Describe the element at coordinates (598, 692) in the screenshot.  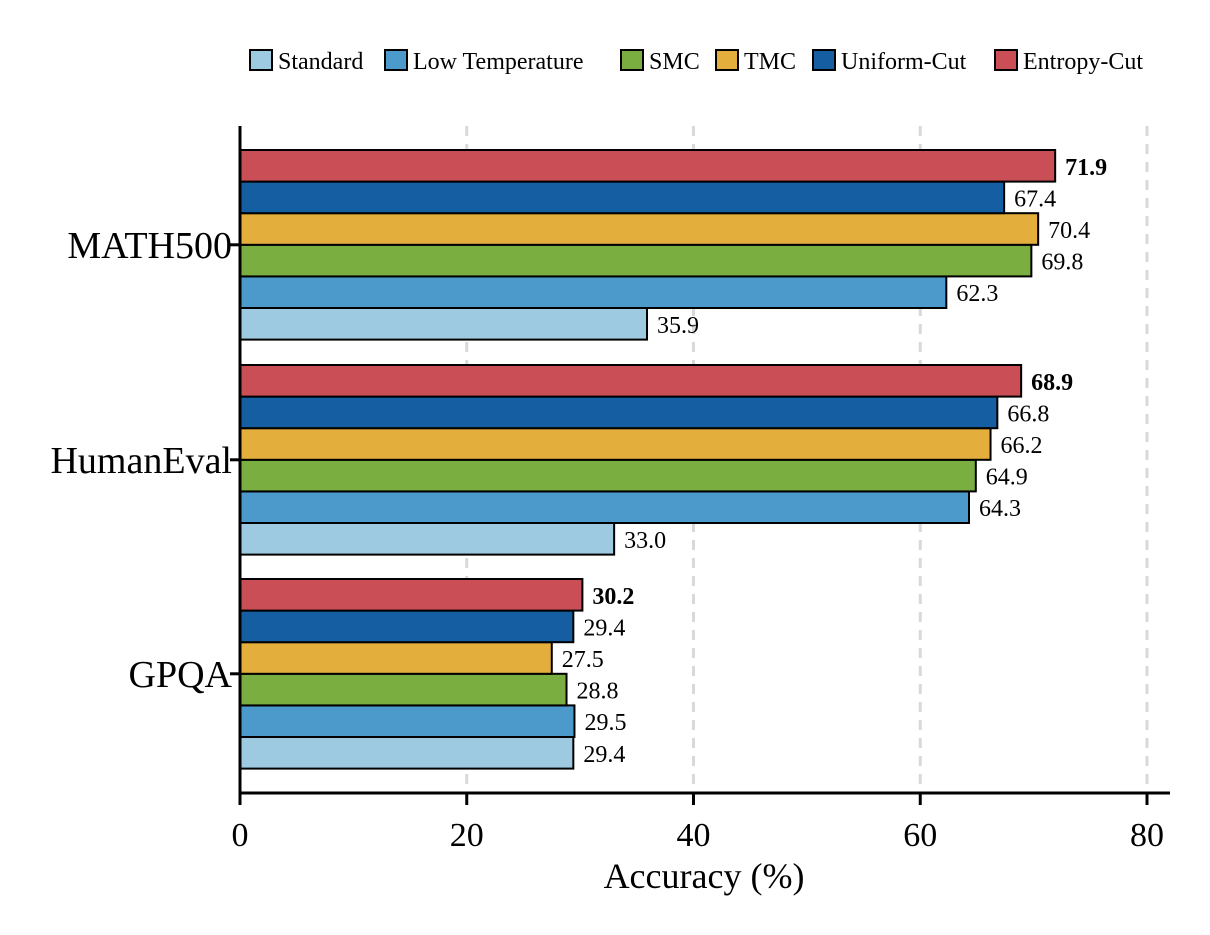
I see `value-label-gpqa-smc: 28.8` at that location.